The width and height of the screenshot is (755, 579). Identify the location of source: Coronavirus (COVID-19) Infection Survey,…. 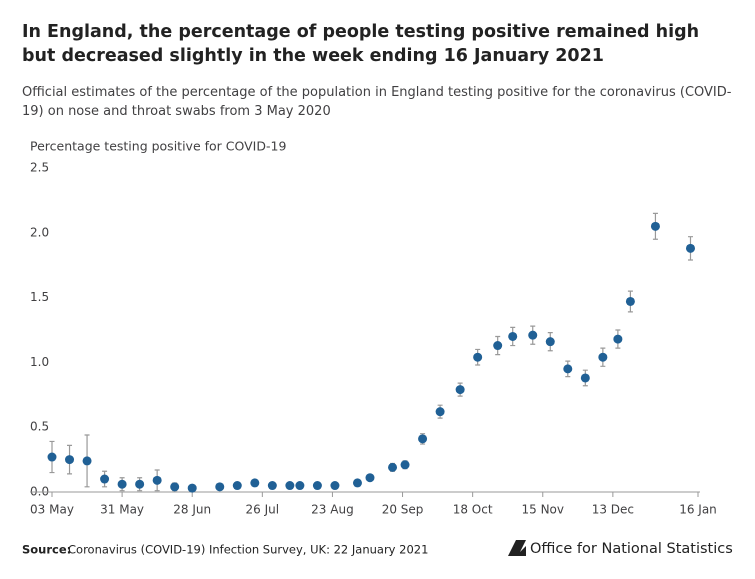
(248, 550).